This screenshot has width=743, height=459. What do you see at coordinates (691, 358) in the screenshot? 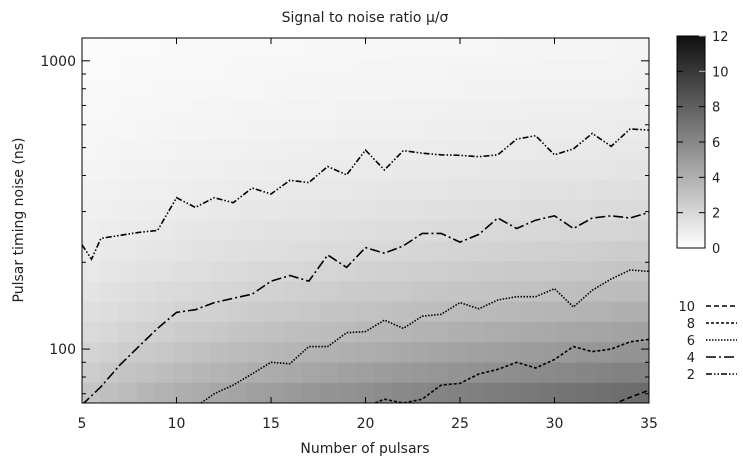
I see `legend-label: 4` at bounding box center [691, 358].